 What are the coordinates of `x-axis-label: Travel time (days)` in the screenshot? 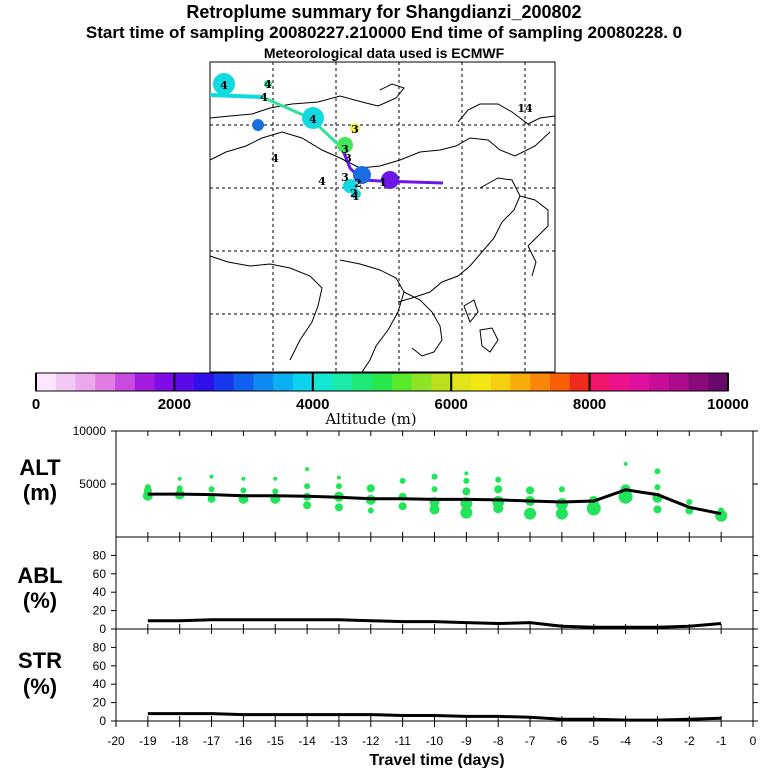 It's located at (436, 760).